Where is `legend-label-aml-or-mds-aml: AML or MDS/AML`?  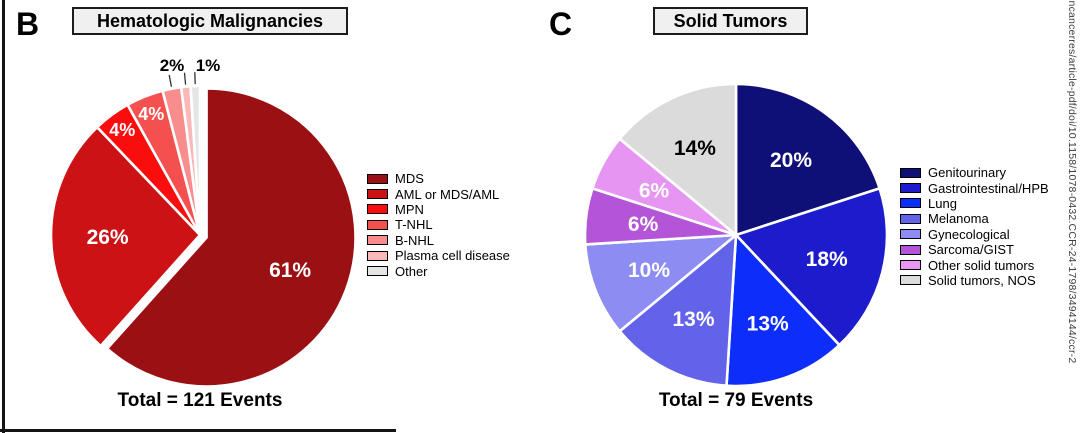 legend-label-aml-or-mds-aml: AML or MDS/AML is located at coordinates (447, 194).